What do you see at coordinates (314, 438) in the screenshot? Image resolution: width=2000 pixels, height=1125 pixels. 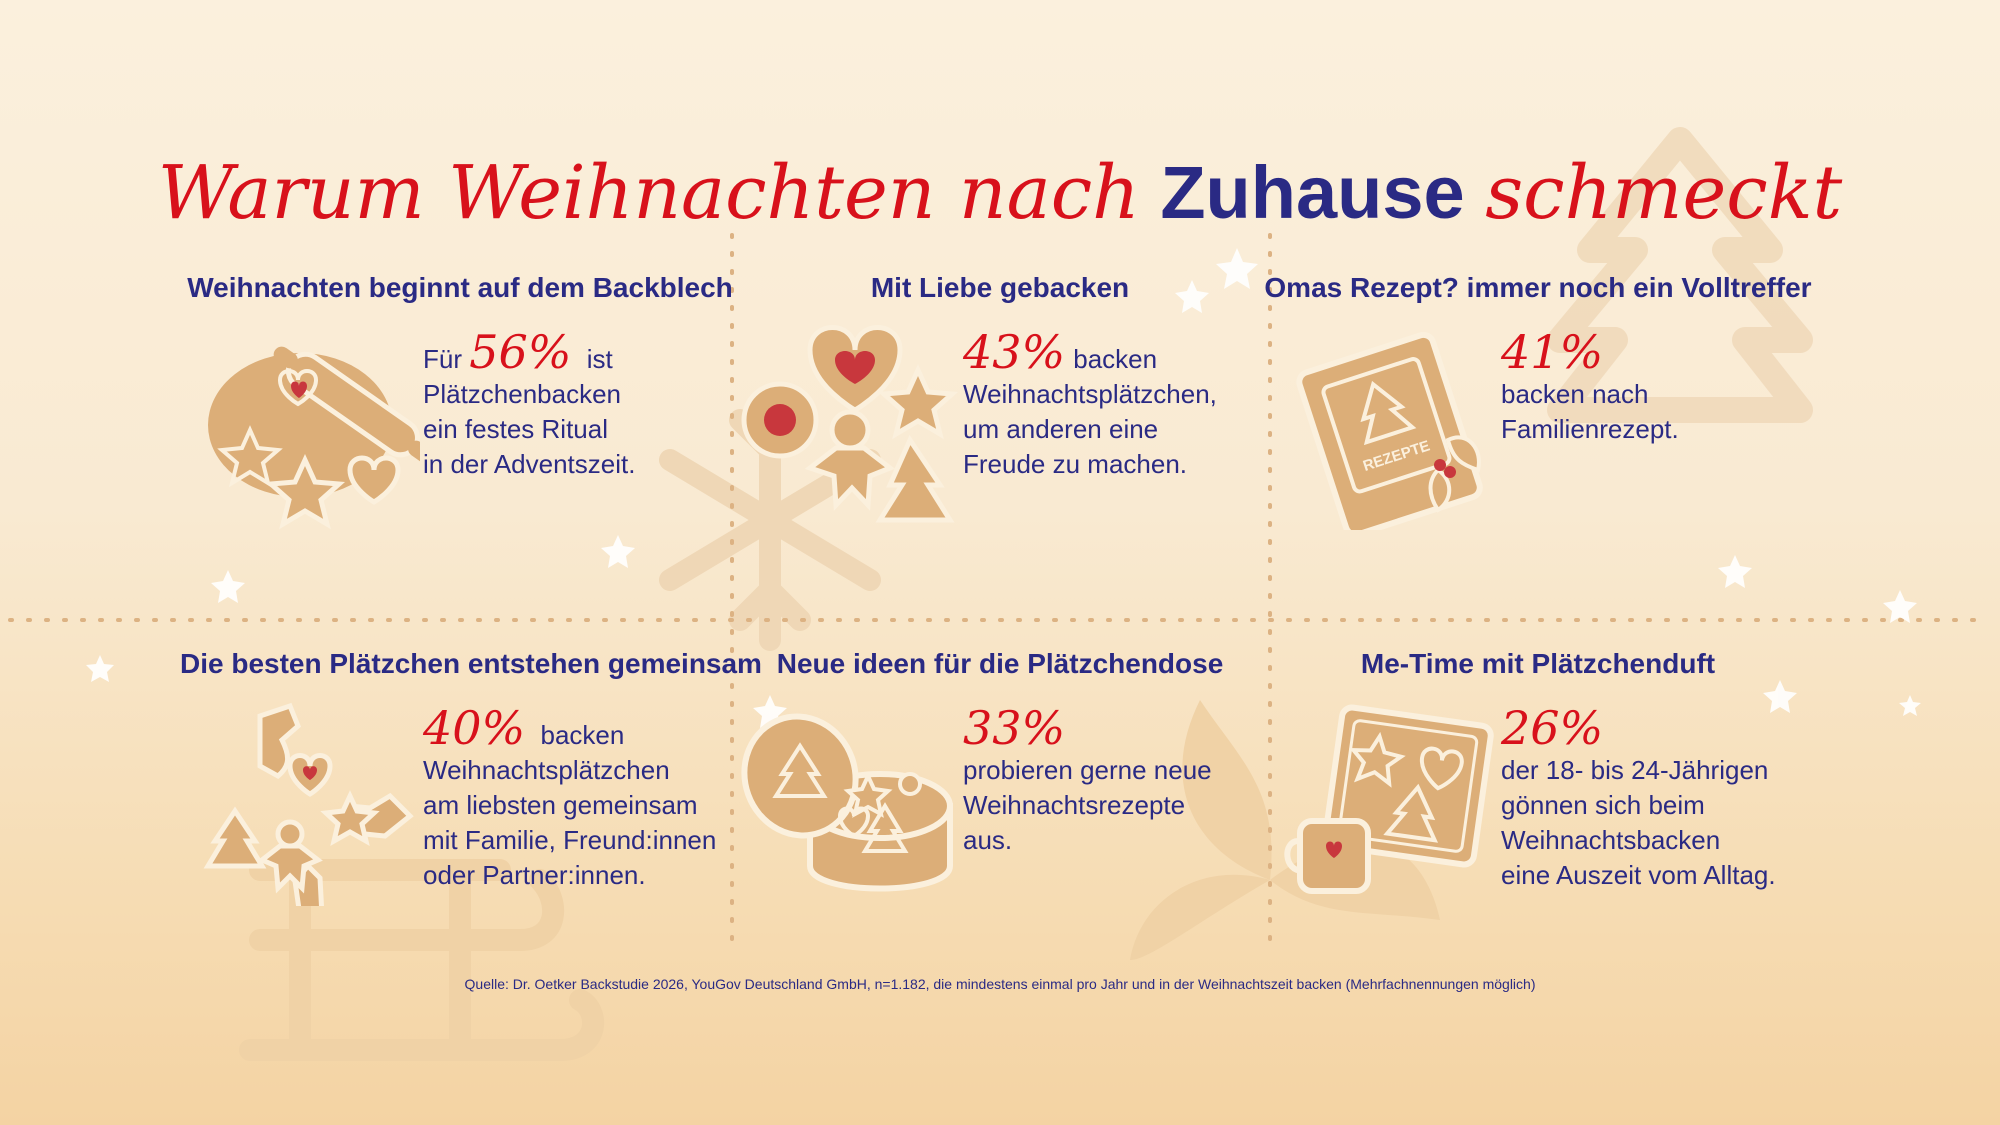 I see `rolling-pin-cookies-icon` at bounding box center [314, 438].